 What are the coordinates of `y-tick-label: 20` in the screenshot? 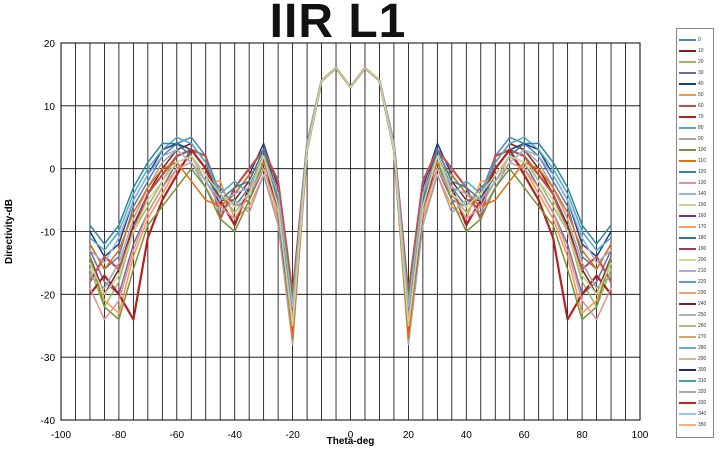 It's located at (50, 44).